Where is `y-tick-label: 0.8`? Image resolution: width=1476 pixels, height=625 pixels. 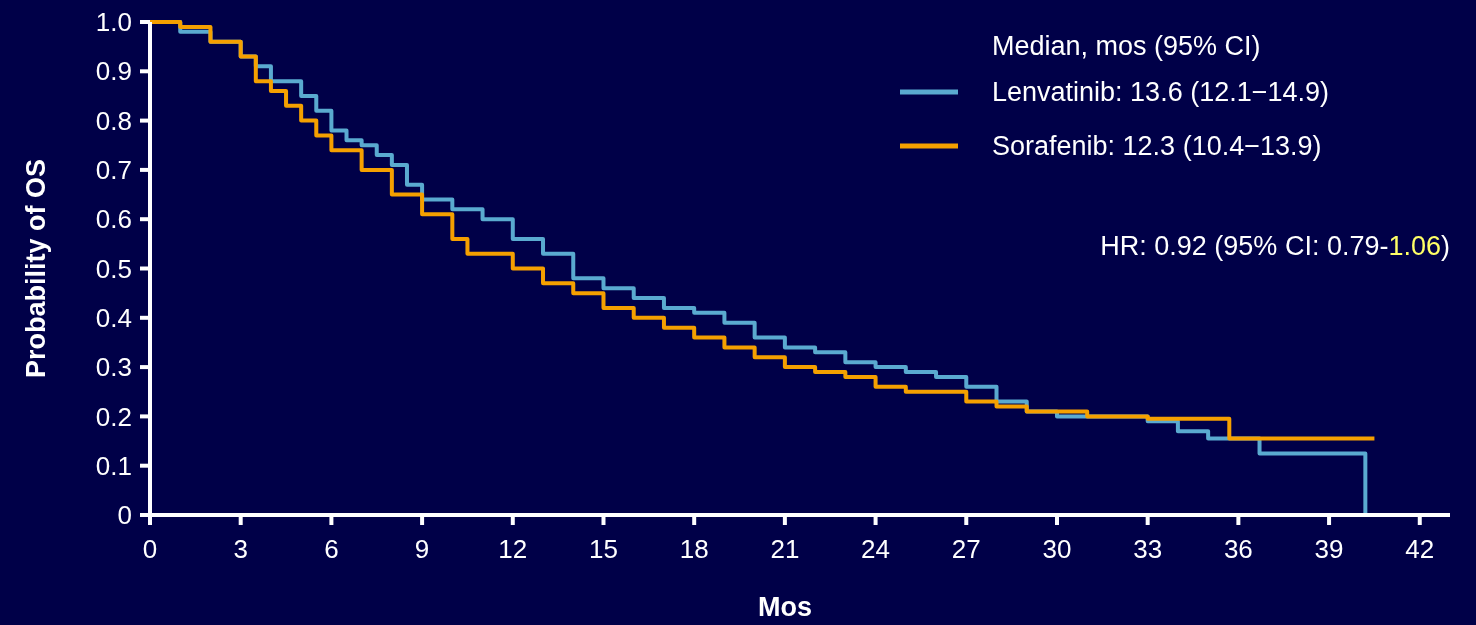 y-tick-label: 0.8 is located at coordinates (113, 120).